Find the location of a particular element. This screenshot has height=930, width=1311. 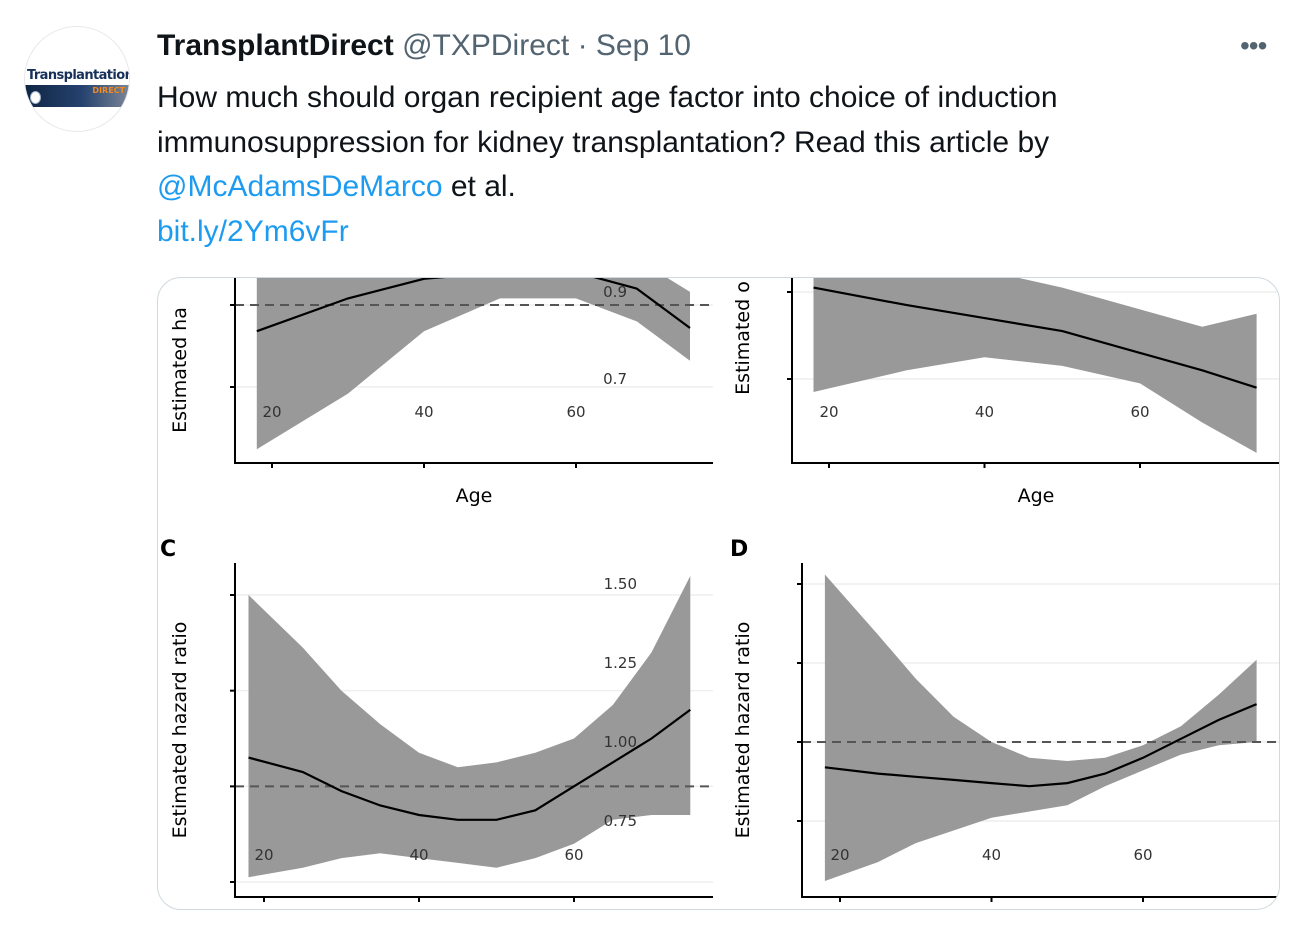

tweet-text-line-3: @McAdamsDeMarco et al. is located at coordinates (712, 187).